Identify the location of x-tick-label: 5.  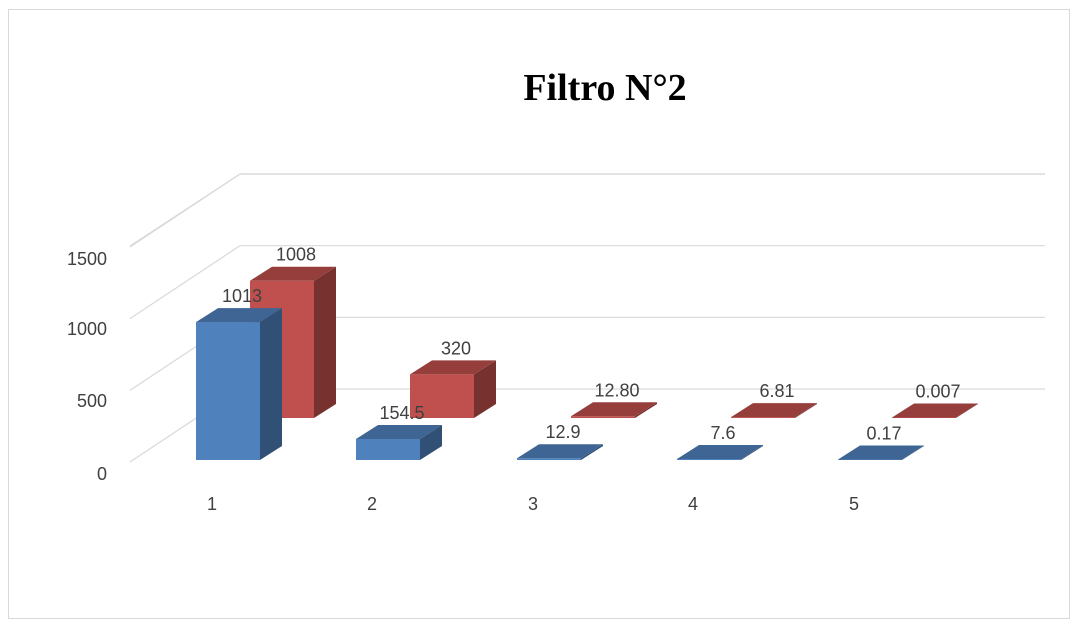
(854, 504).